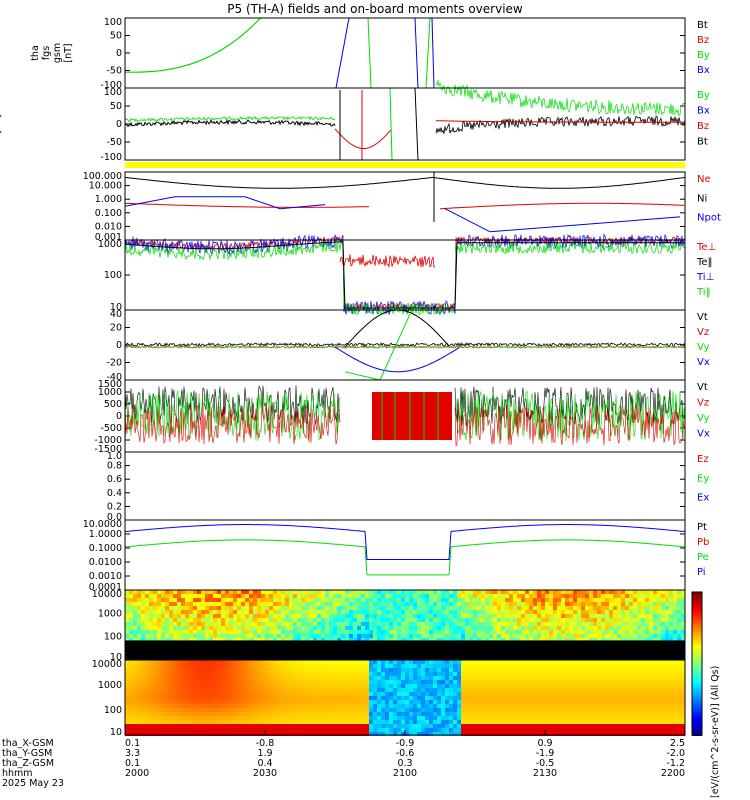 This screenshot has height=800, width=750. I want to click on y-tick-label: 1.0000, so click(105, 534).